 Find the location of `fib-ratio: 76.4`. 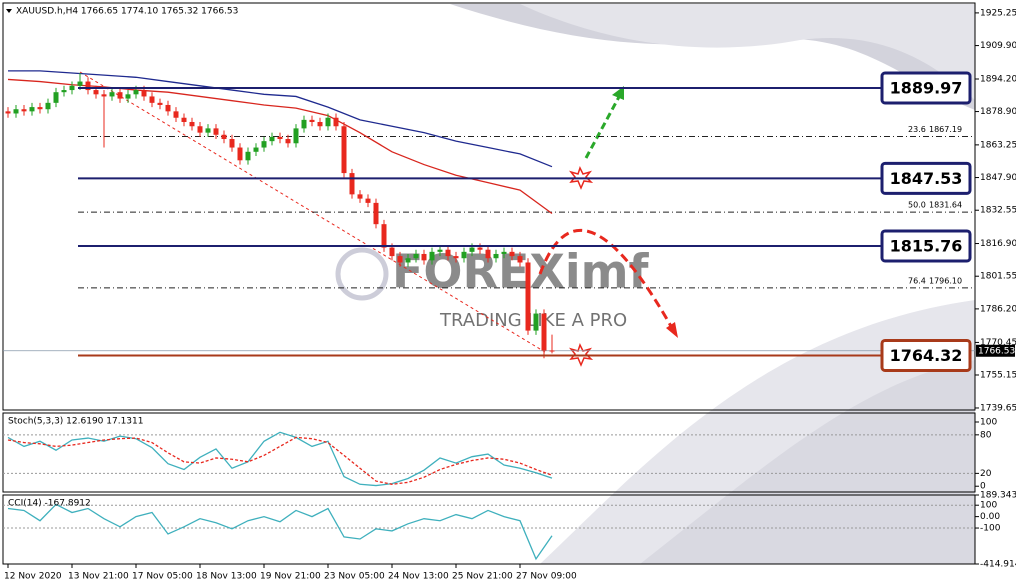

fib-ratio: 76.4 is located at coordinates (917, 280).